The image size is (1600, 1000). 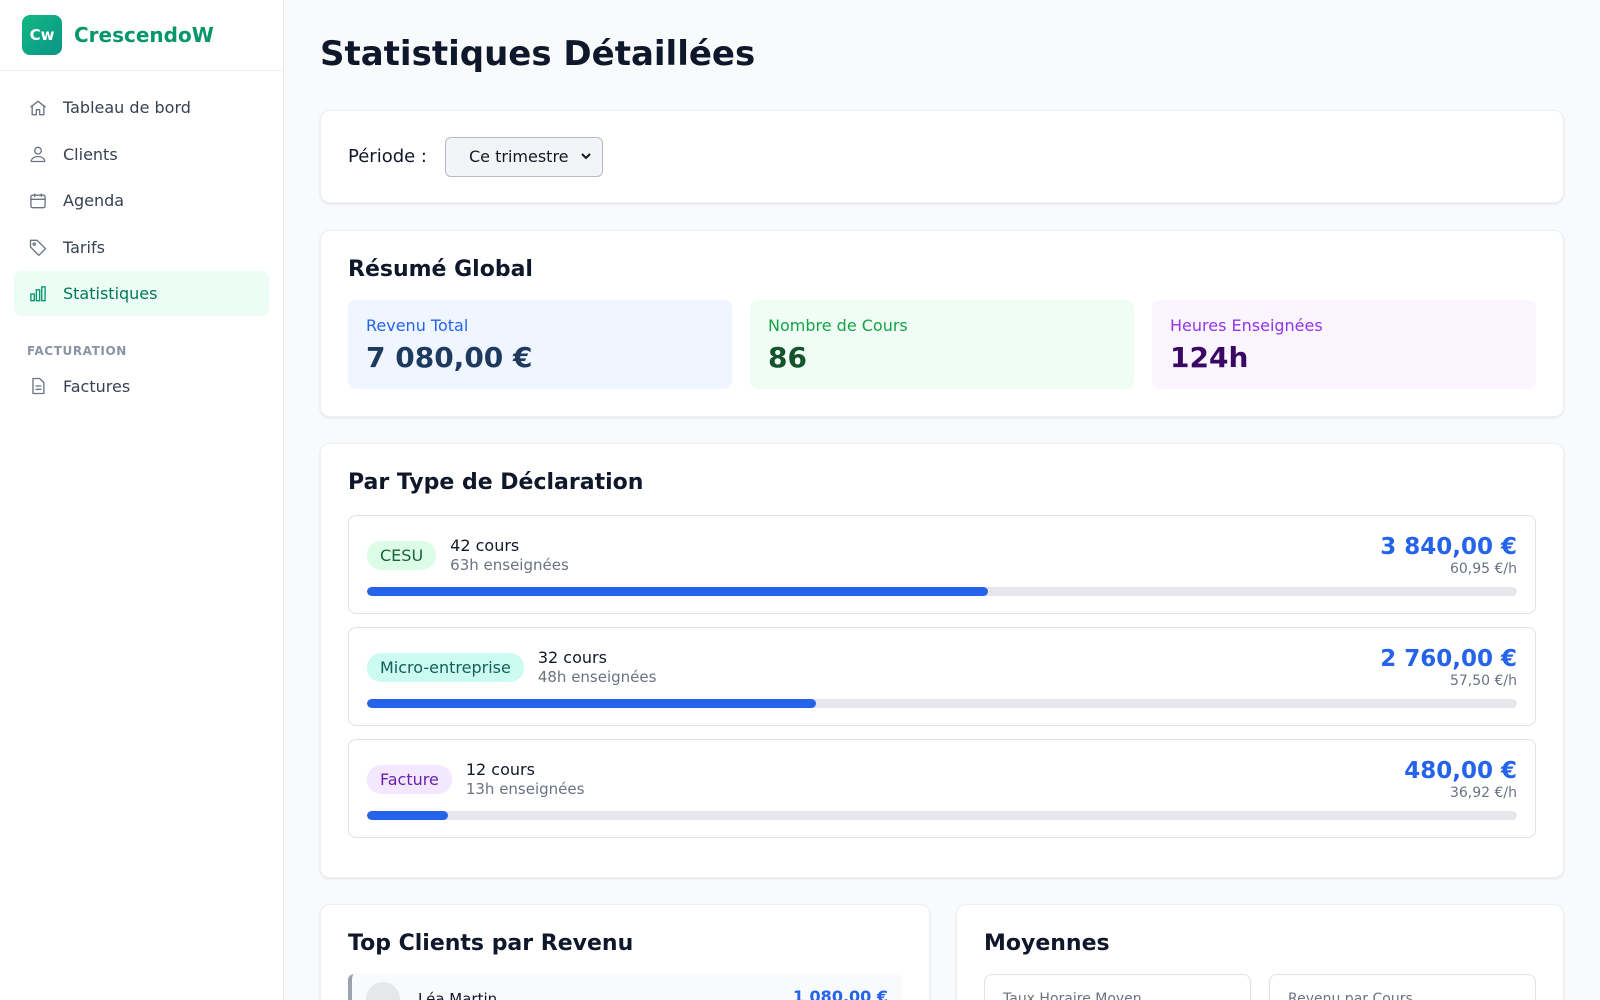 I want to click on stat-value: 86, so click(x=787, y=357).